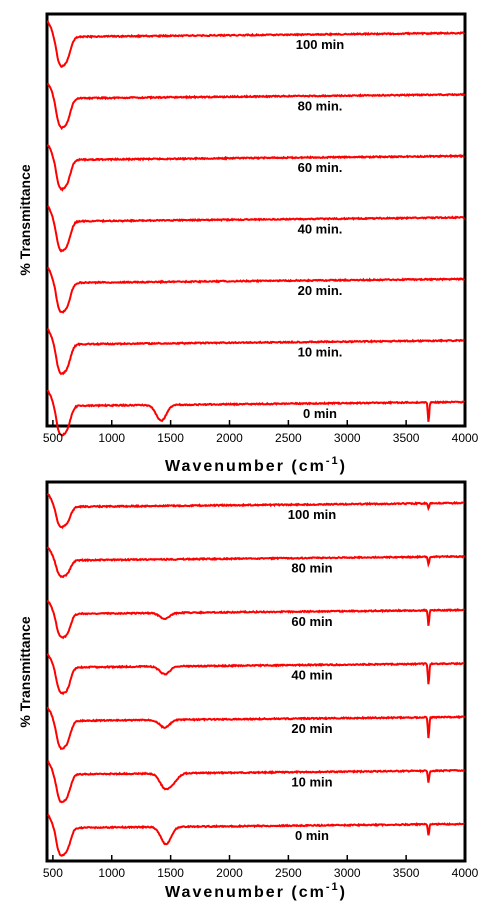 The width and height of the screenshot is (487, 907). What do you see at coordinates (311, 728) in the screenshot?
I see `series-label: 20 min` at bounding box center [311, 728].